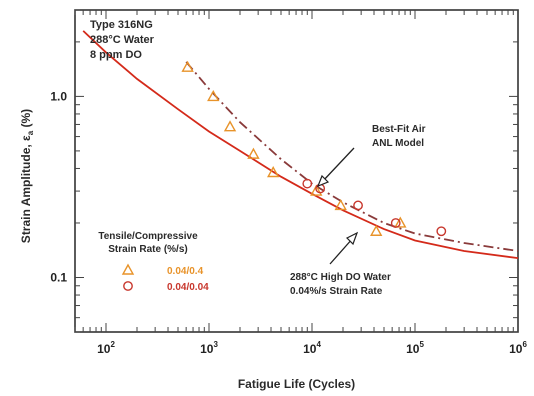  What do you see at coordinates (399, 129) in the screenshot?
I see `annotation-air-label: Best-Fit Air` at bounding box center [399, 129].